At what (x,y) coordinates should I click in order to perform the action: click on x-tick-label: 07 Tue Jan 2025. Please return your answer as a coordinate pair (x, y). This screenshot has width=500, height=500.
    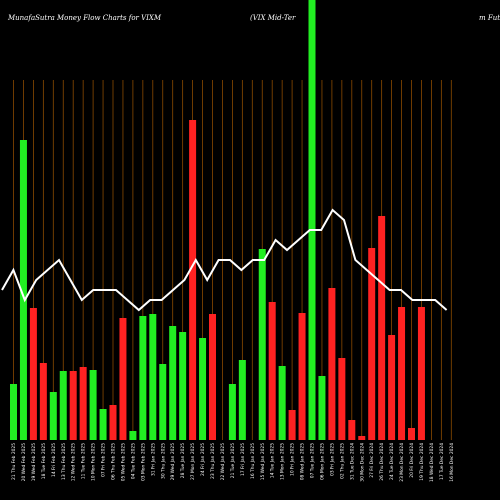
    Looking at the image, I should click on (313, 460).